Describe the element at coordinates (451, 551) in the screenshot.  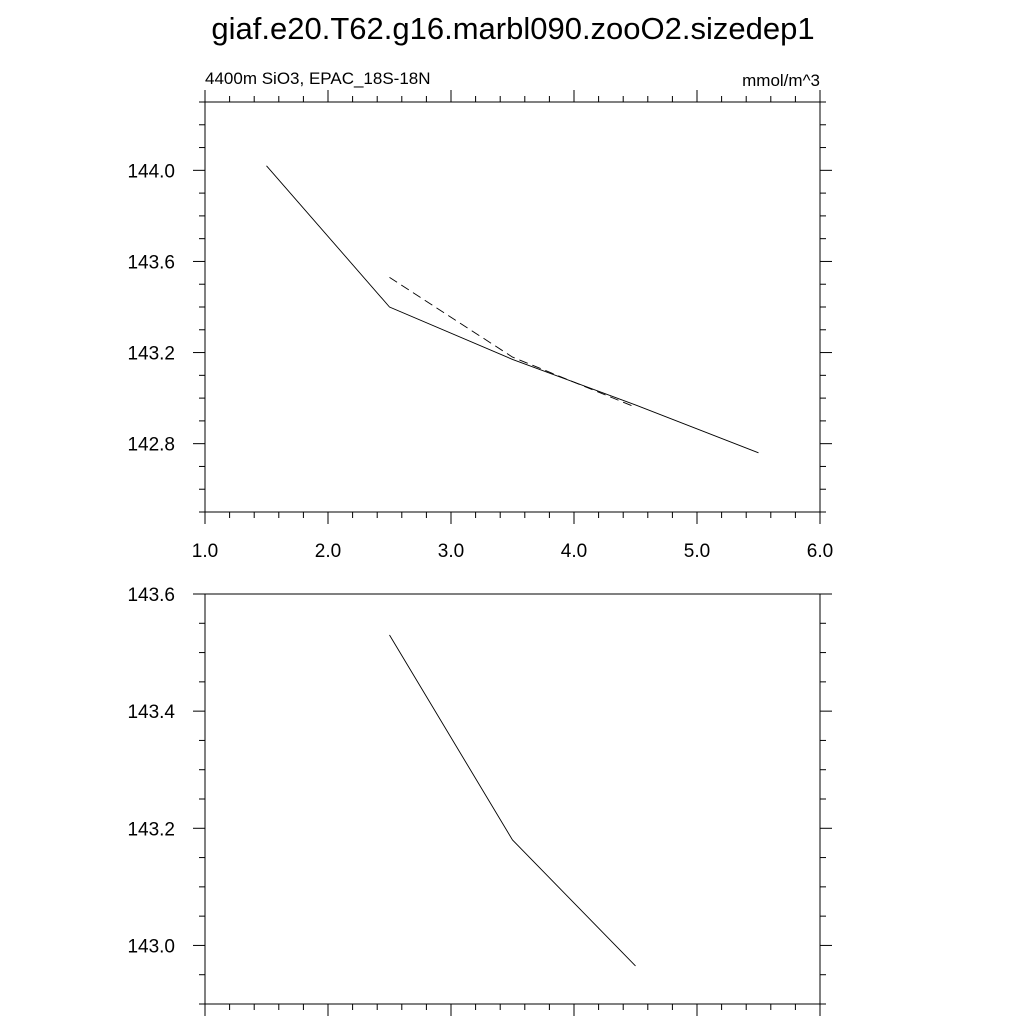
I see `top-x-tick-label: 3.0` at that location.